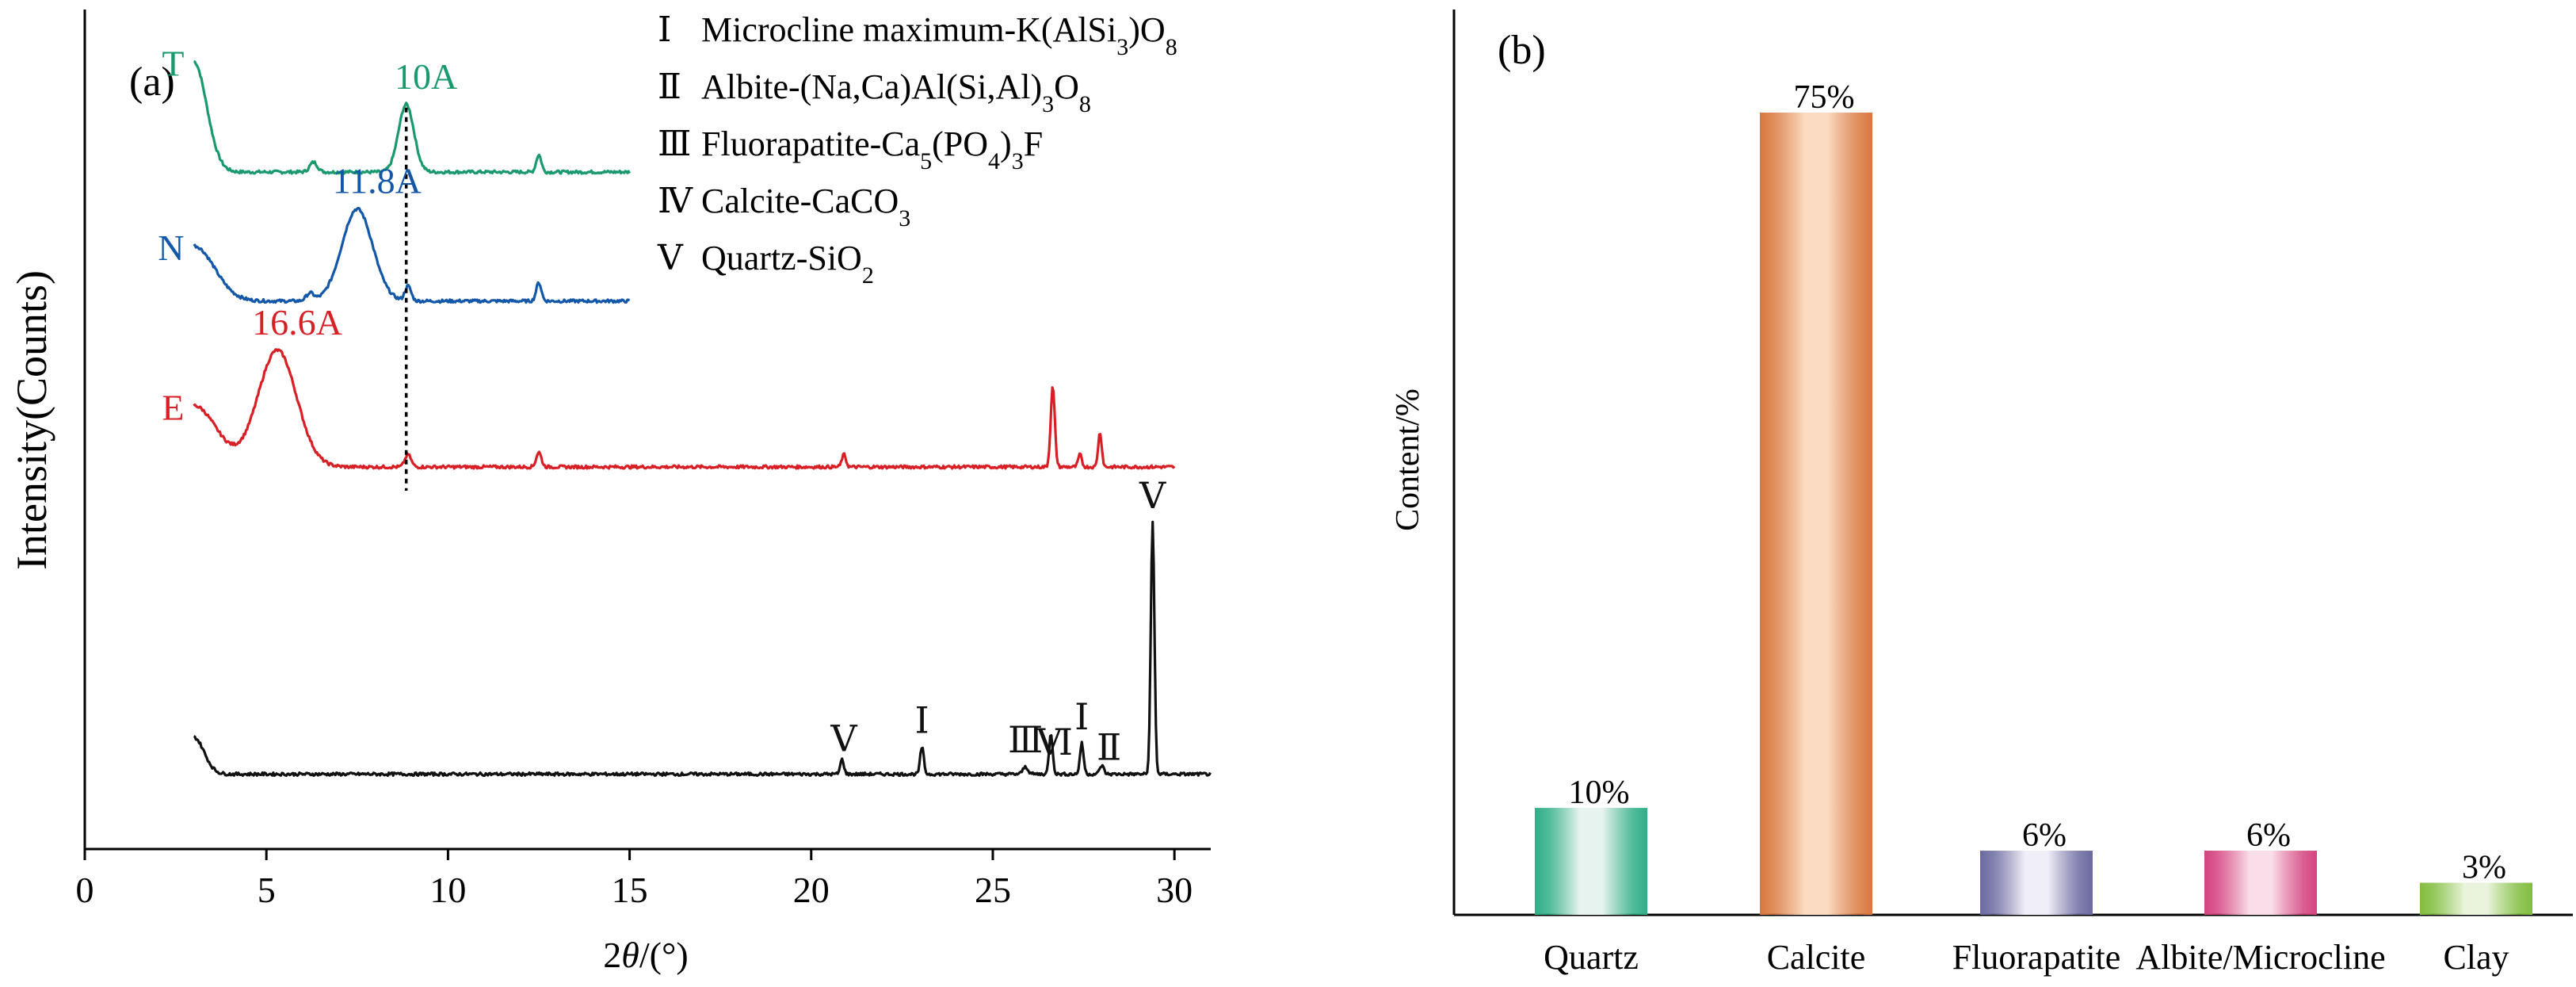 This screenshot has height=987, width=2576. What do you see at coordinates (2476, 899) in the screenshot?
I see `bar-clay` at bounding box center [2476, 899].